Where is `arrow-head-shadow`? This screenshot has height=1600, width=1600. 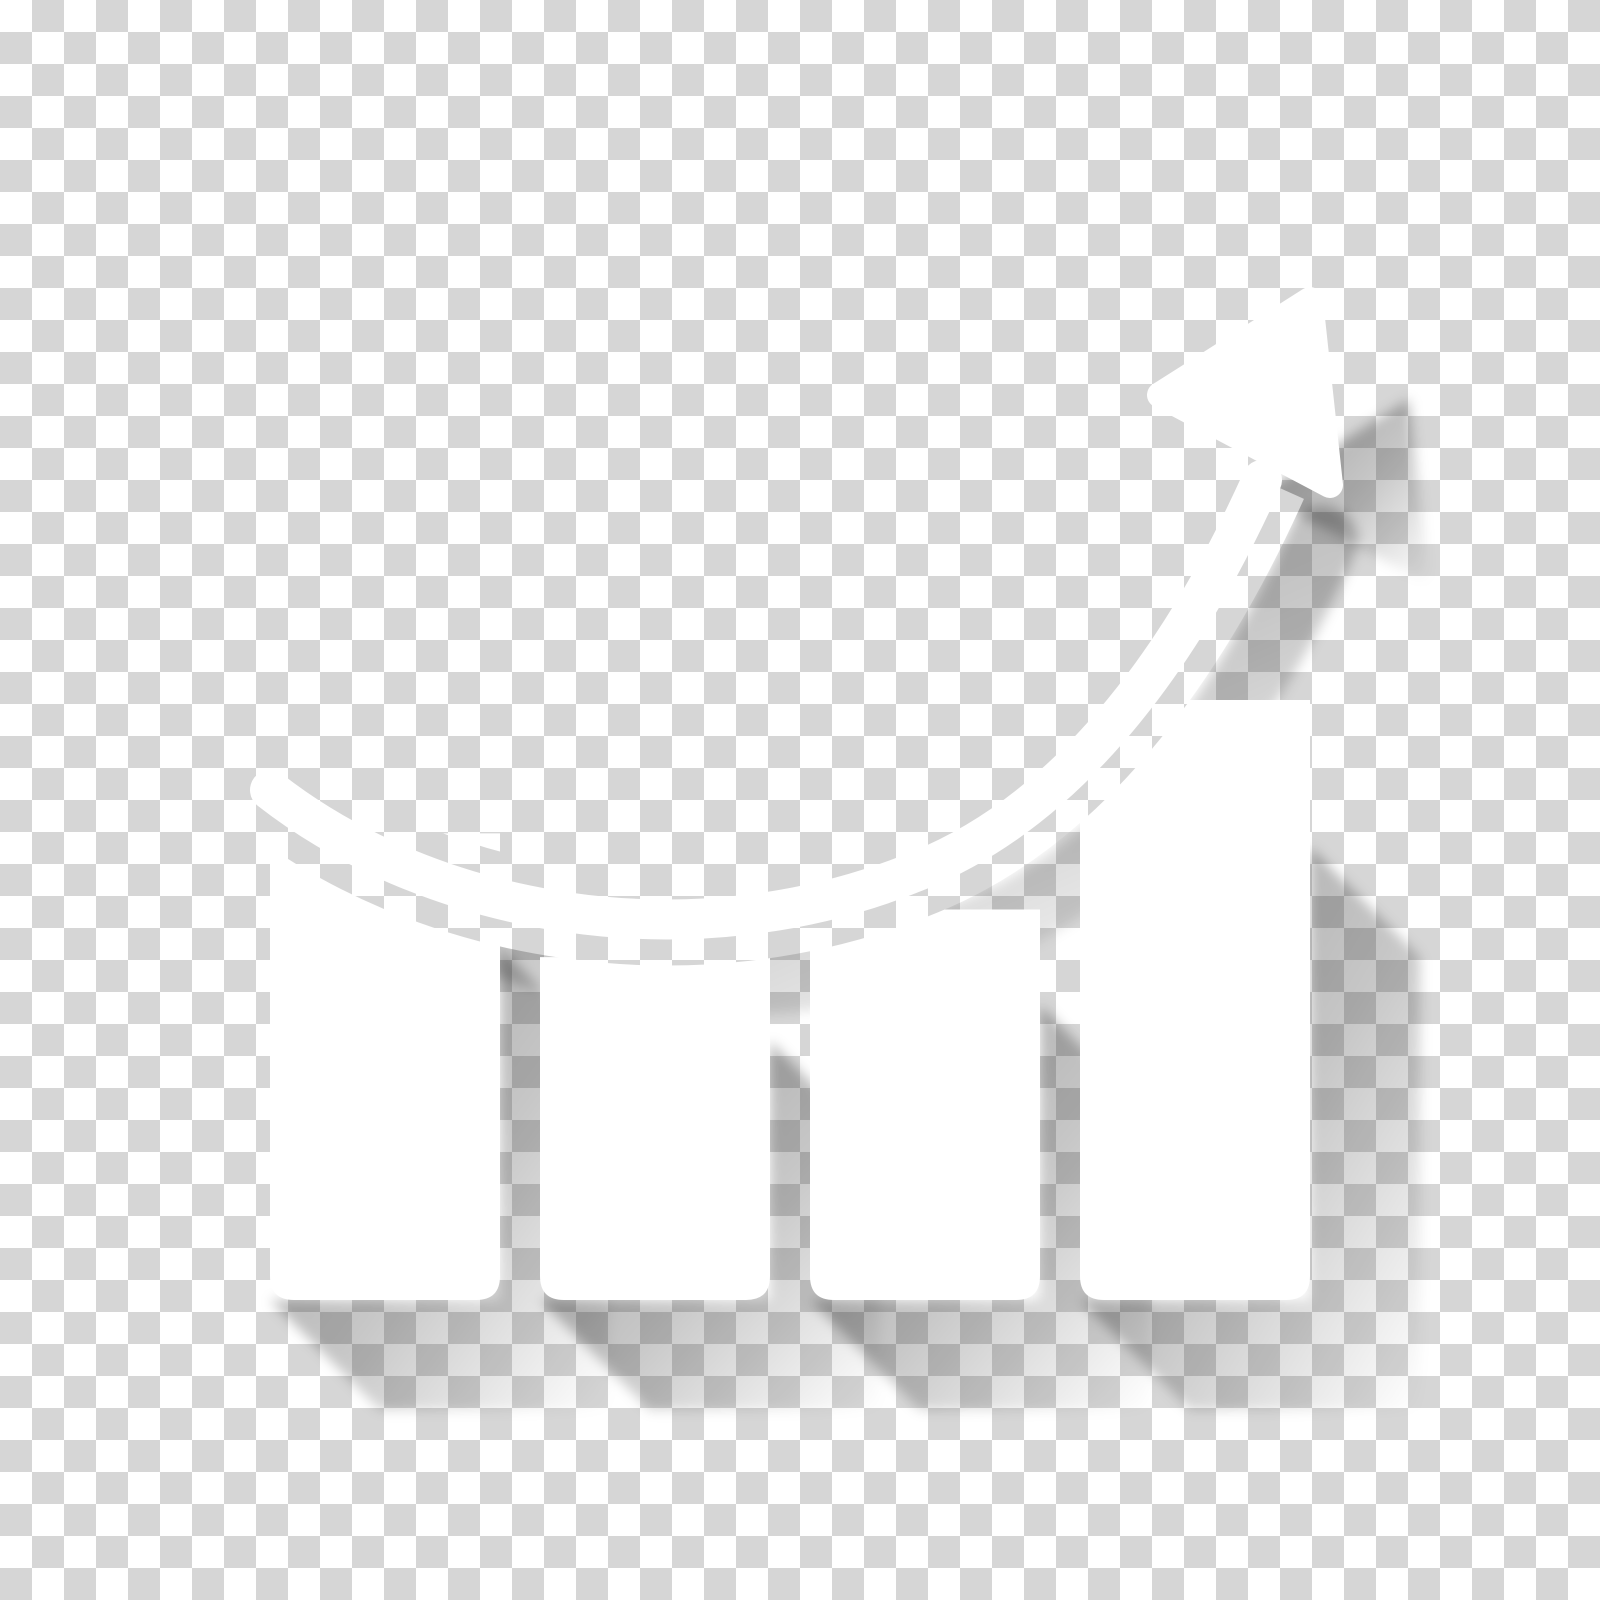
arrow-head-shadow is located at coordinates (1344, 491).